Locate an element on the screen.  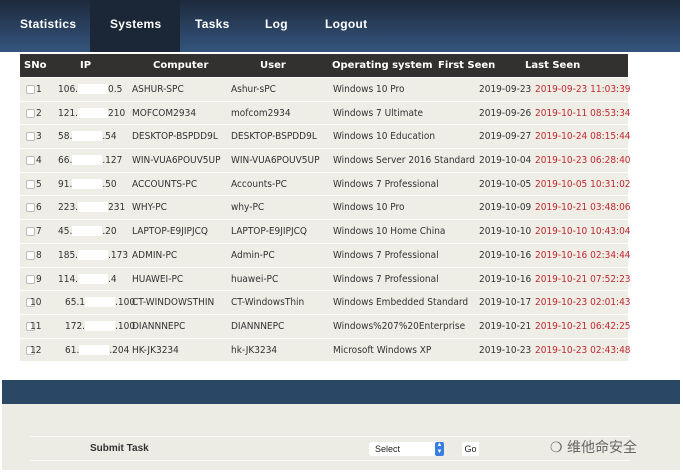
ip-address: 58. .54 is located at coordinates (87, 136).